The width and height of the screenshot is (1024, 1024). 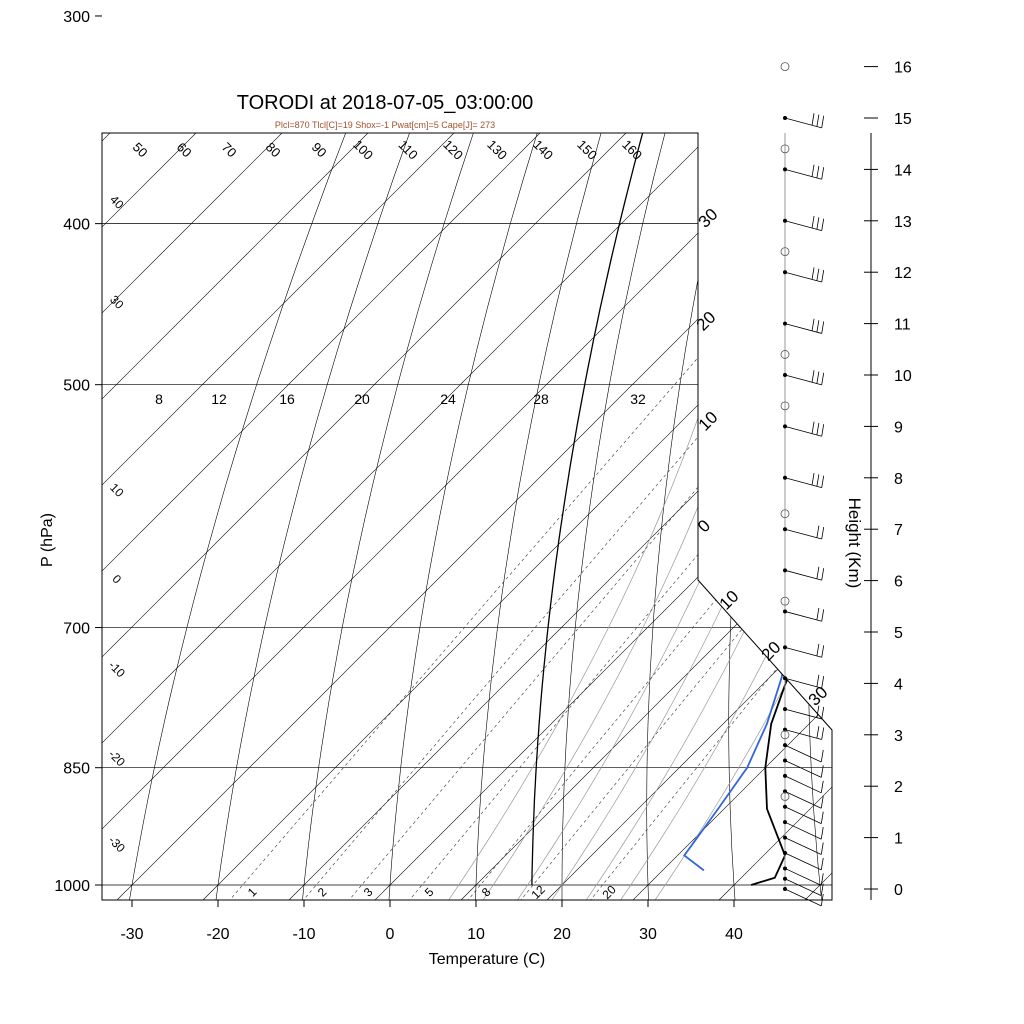 I want to click on pressure-axis: 1001502002503004005007008501000, so click(x=78, y=452).